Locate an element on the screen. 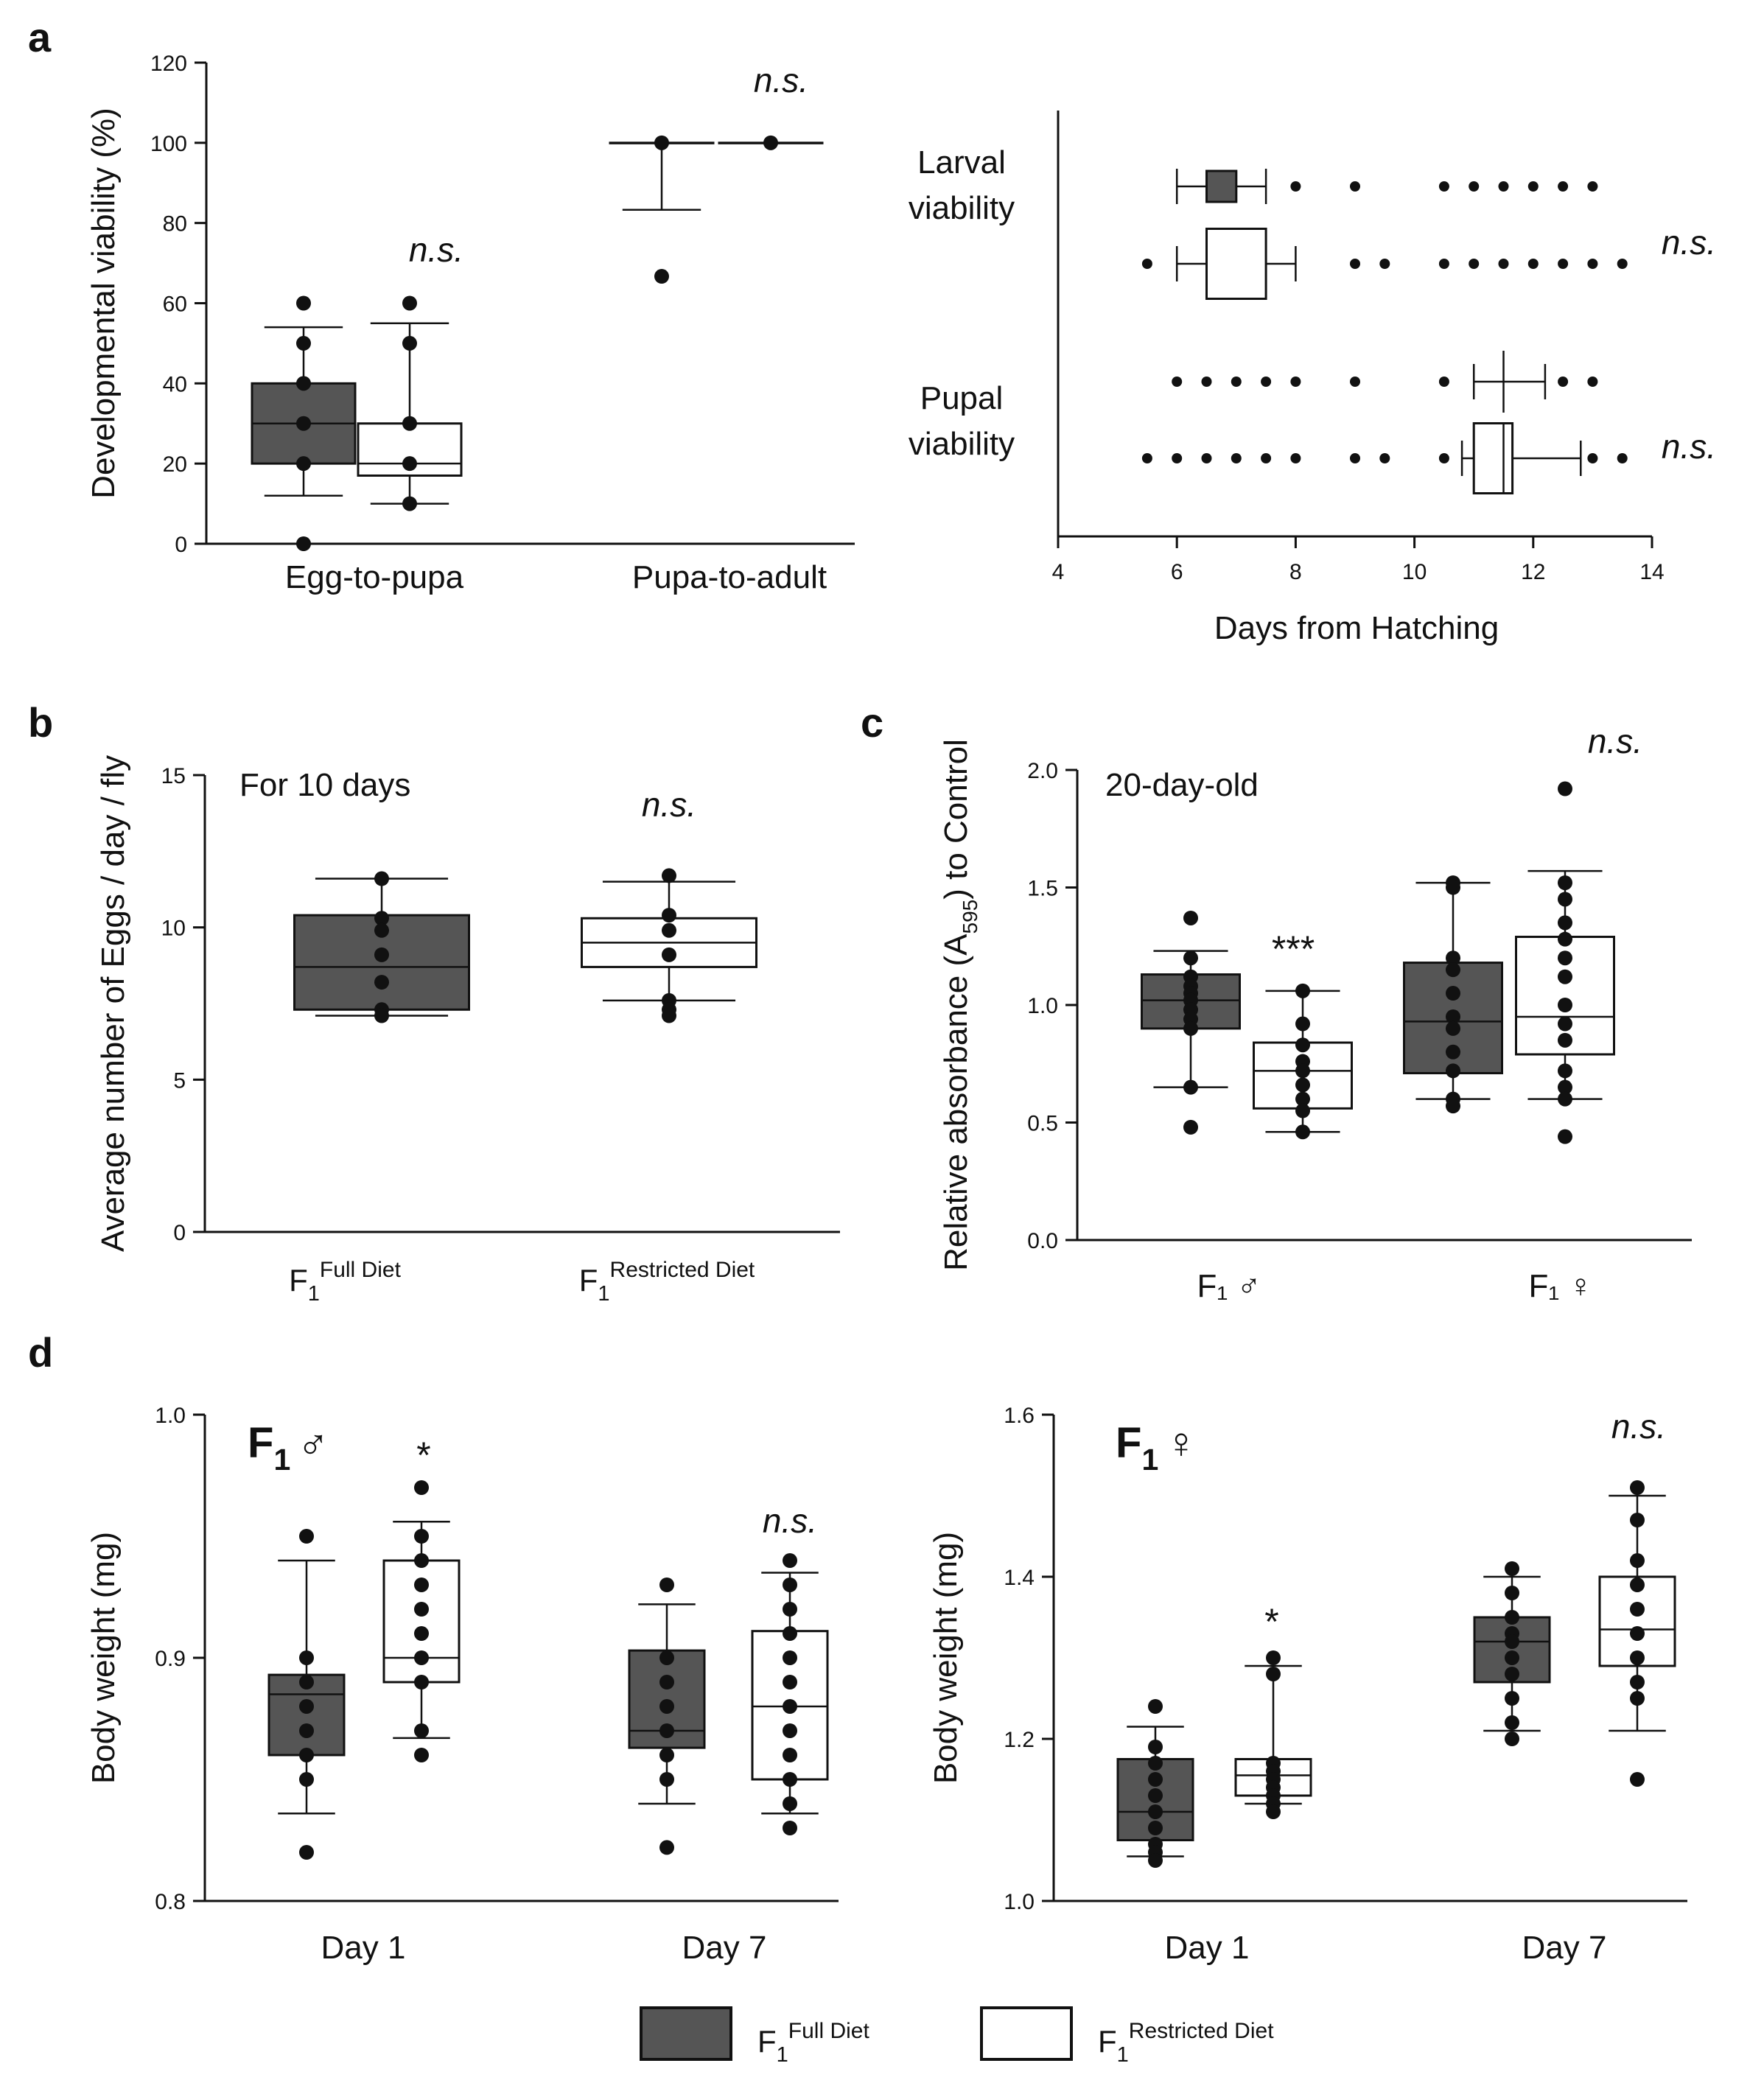 Image resolution: width=1764 pixels, height=2080 pixels. category-label: F₁ ♂ is located at coordinates (1229, 1286).